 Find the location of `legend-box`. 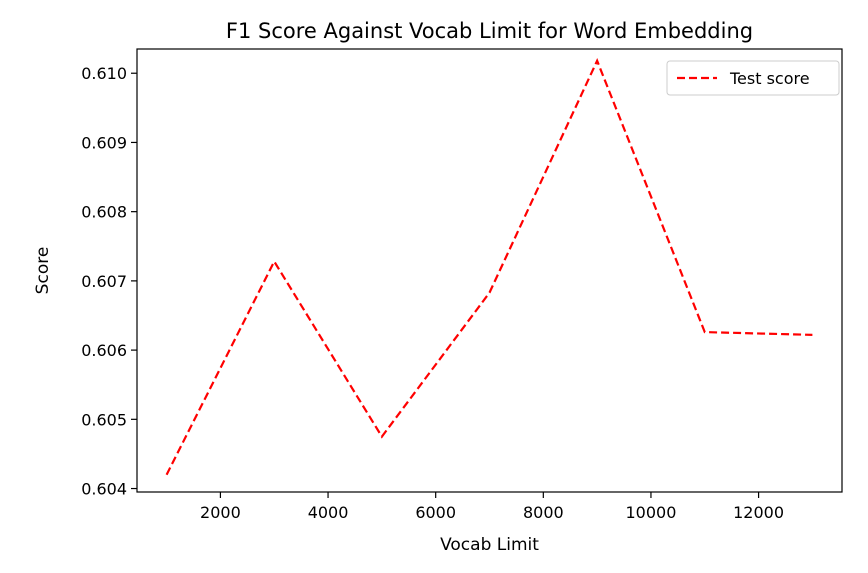

legend-box is located at coordinates (753, 78).